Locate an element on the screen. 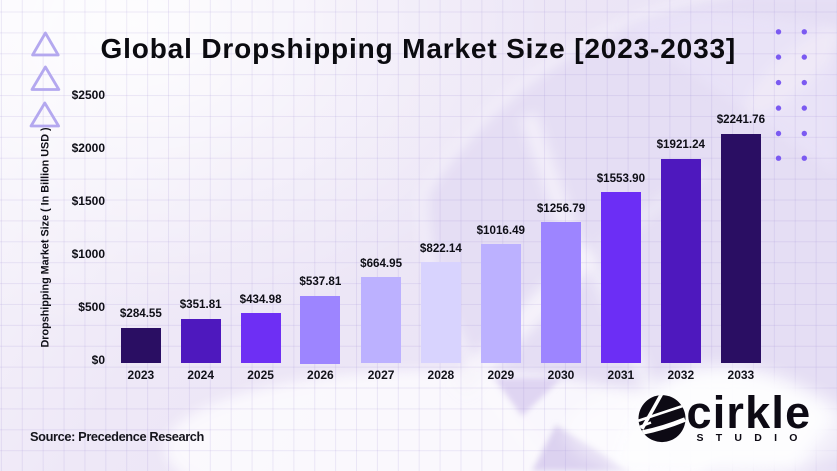 The image size is (837, 471). svg-text: STUDIO is located at coordinates (753, 438).